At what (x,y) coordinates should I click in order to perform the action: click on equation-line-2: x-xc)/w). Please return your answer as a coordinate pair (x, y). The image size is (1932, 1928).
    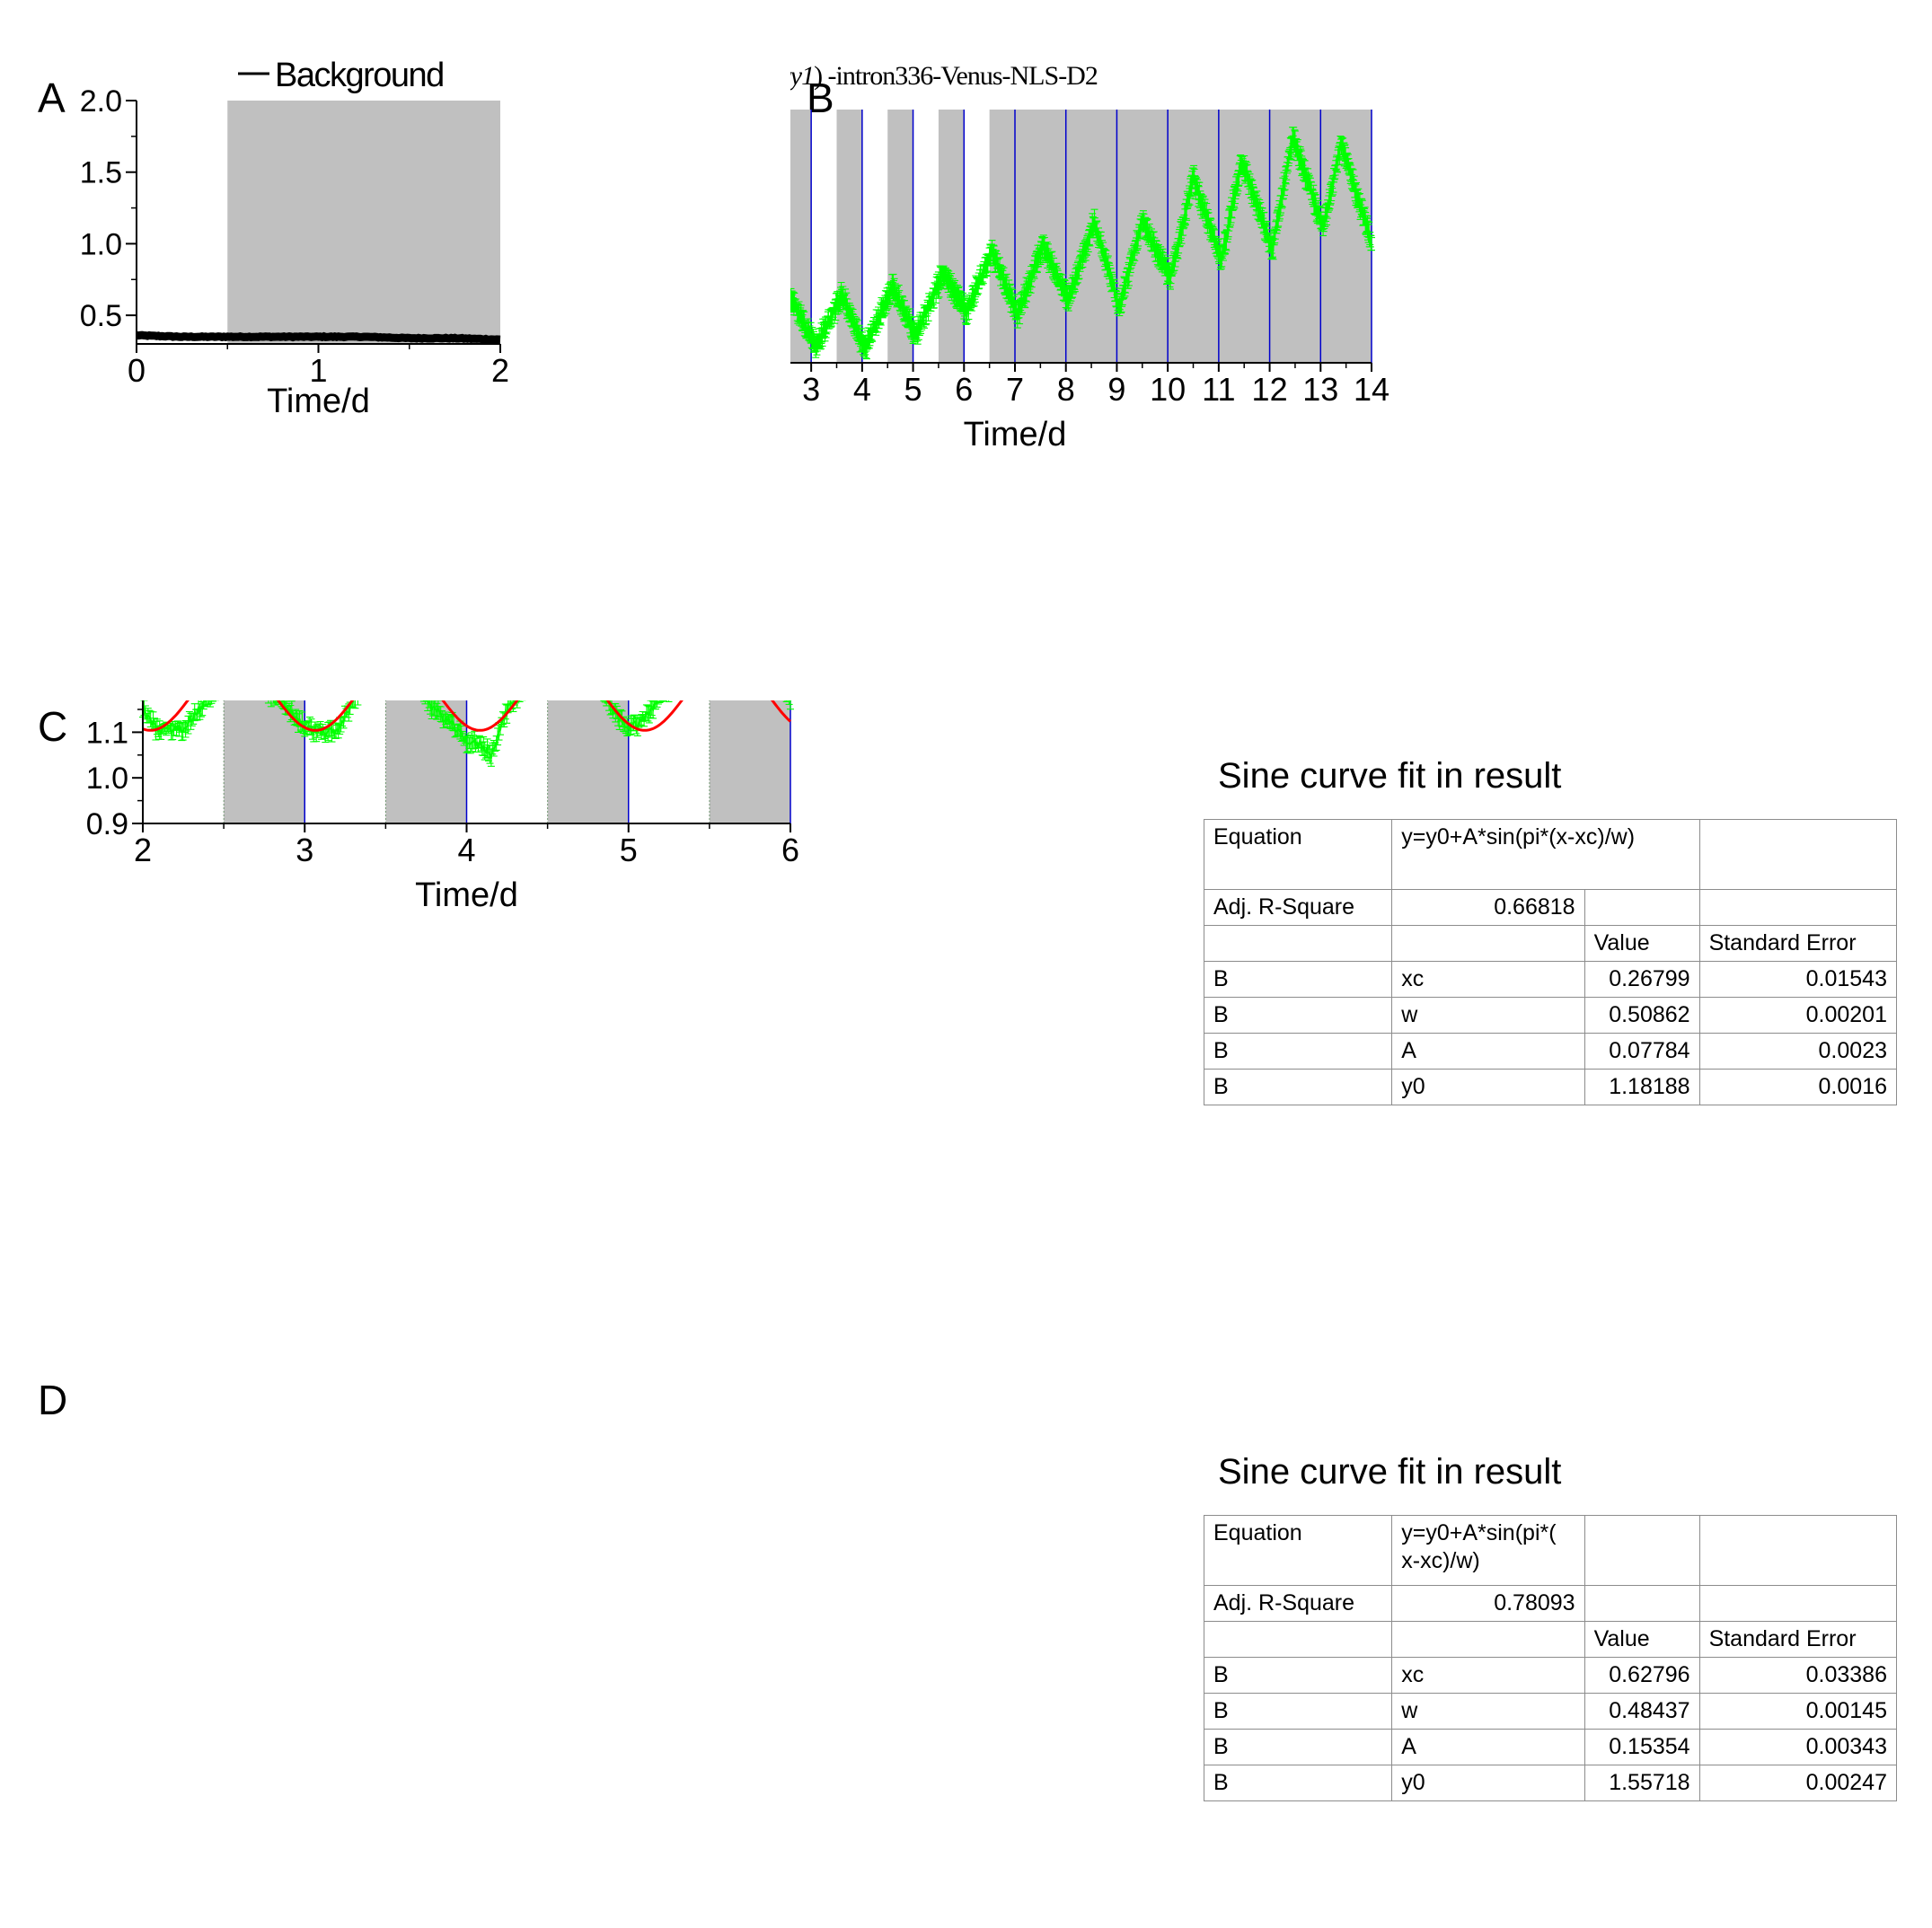
    Looking at the image, I should click on (1440, 1560).